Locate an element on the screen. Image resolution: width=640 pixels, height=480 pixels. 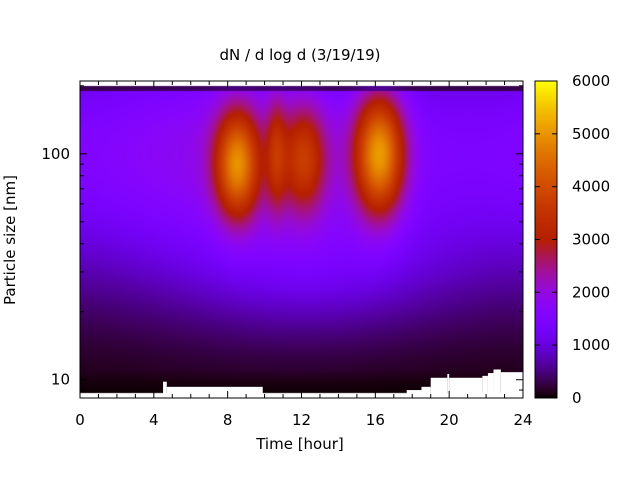
x-tick-label: 16 is located at coordinates (375, 420).